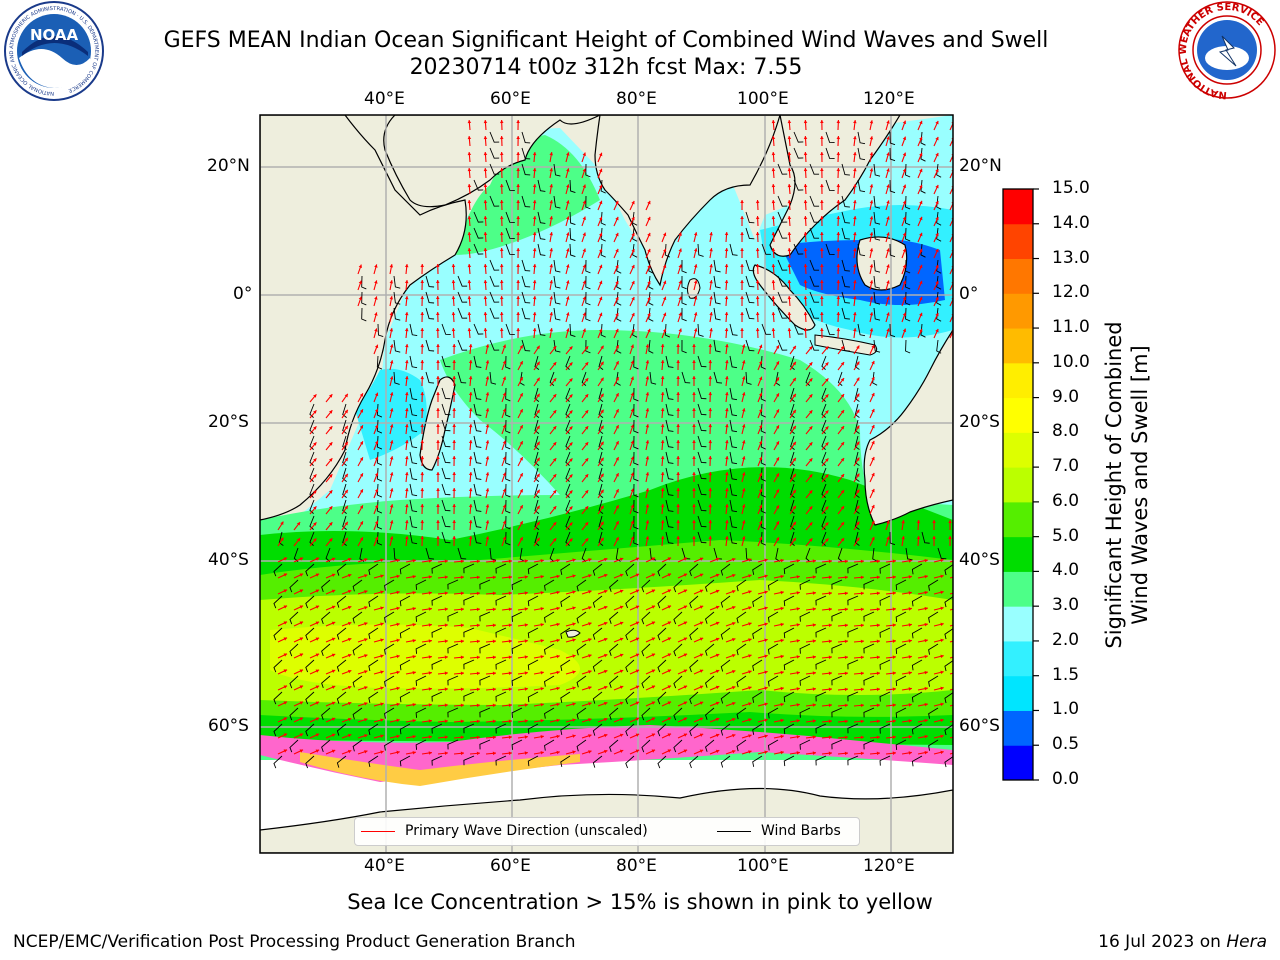 The width and height of the screenshot is (1280, 960). What do you see at coordinates (1066, 709) in the screenshot?
I see `colorbar-tick-label: 1.0` at bounding box center [1066, 709].